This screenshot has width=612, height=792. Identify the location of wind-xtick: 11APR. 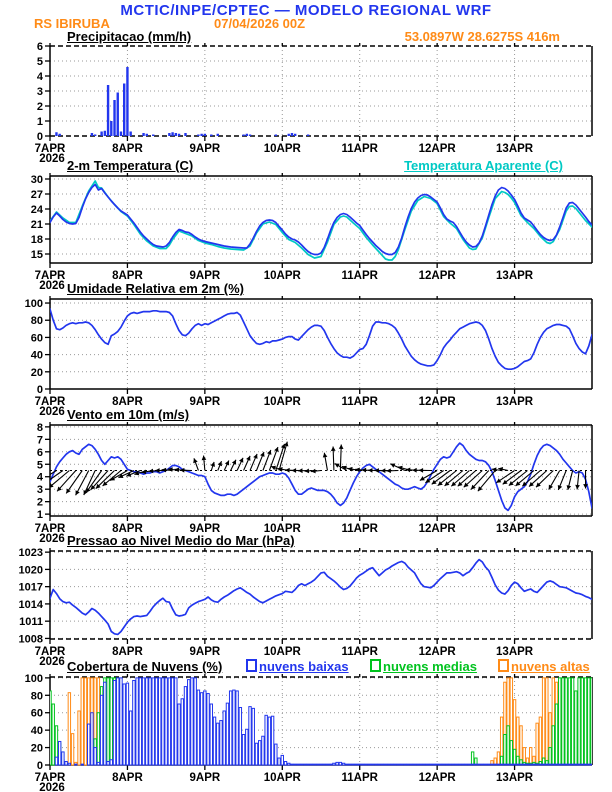
(359, 529).